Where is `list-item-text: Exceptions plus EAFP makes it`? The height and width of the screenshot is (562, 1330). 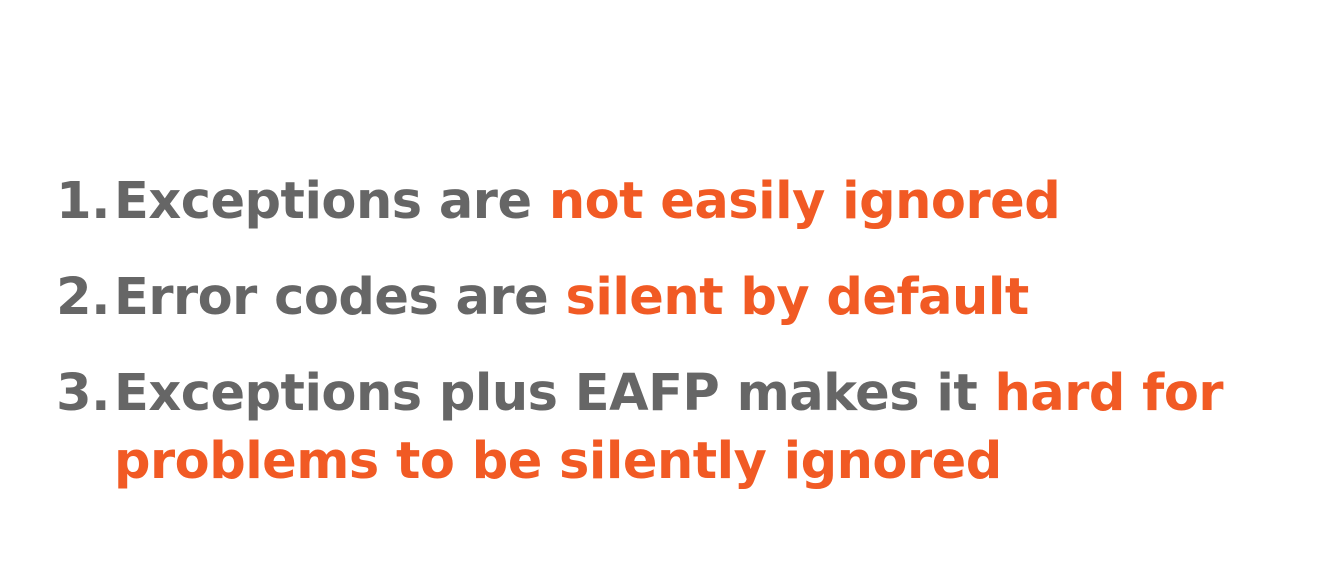
list-item-text: Exceptions plus EAFP makes it is located at coordinates (546, 393).